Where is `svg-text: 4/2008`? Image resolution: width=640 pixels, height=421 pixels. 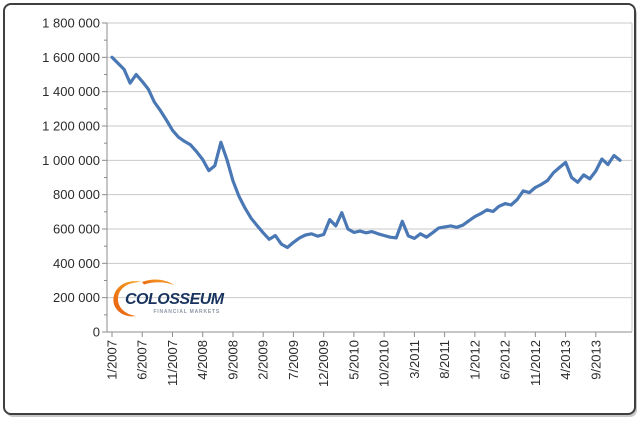
svg-text: 4/2008 is located at coordinates (202, 360).